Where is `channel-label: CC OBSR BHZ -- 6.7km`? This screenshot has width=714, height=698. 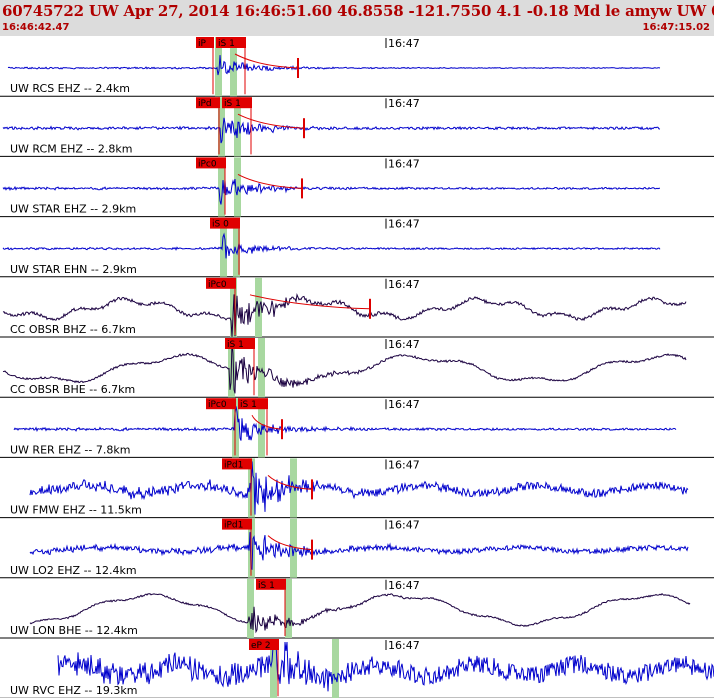
channel-label: CC OBSR BHZ -- 6.7km is located at coordinates (73, 329).